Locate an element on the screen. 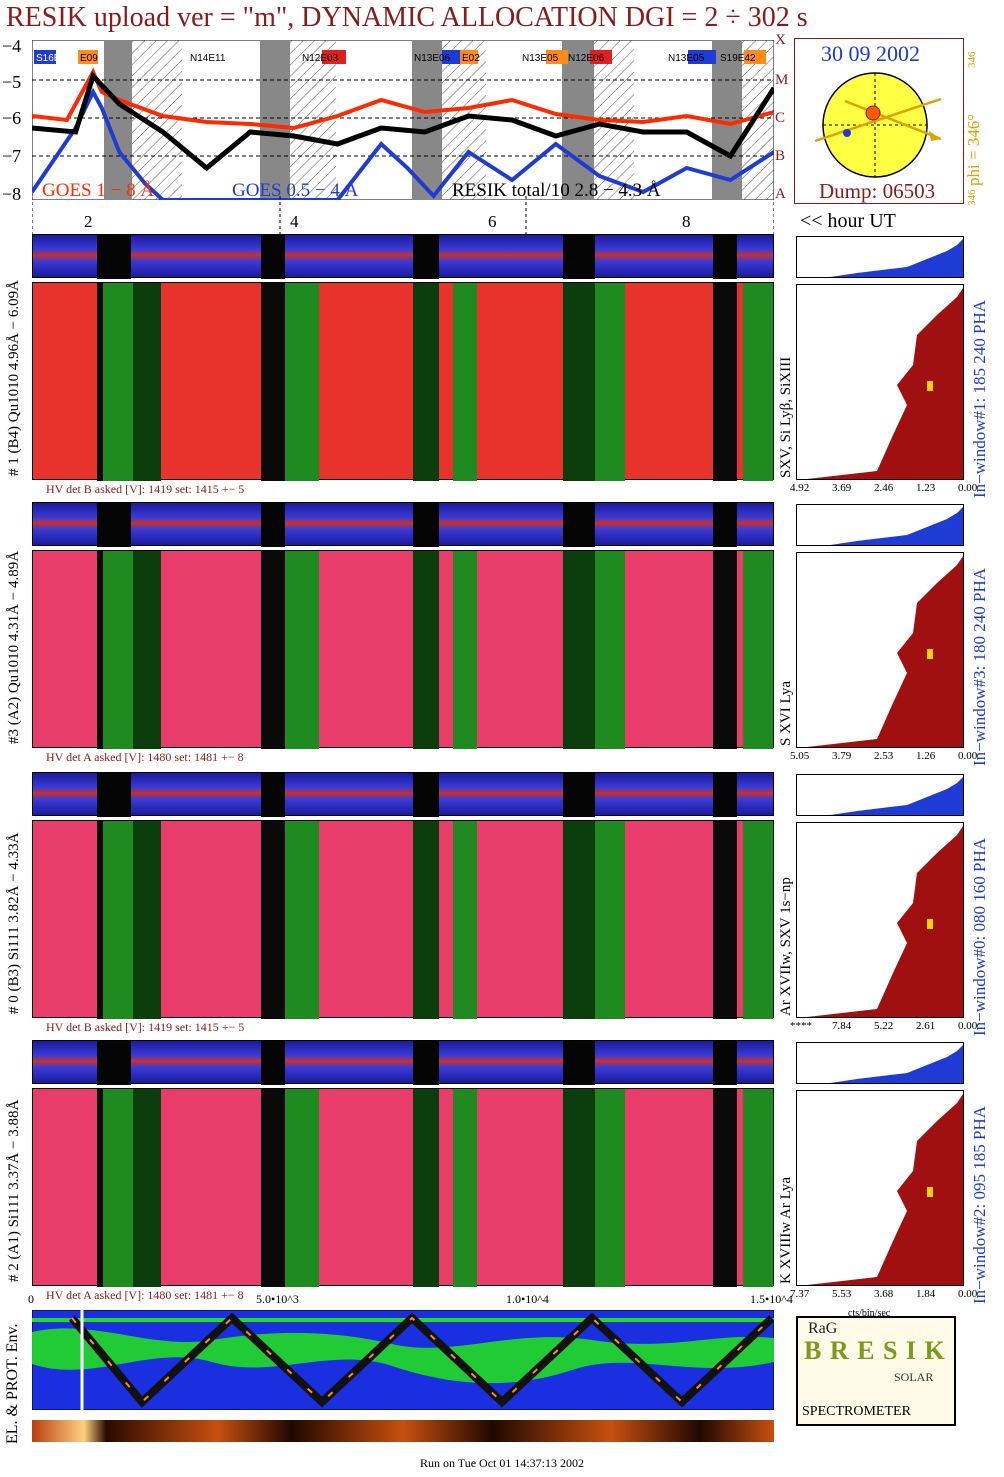 The image size is (1004, 1477). hist-tick: 2.46 is located at coordinates (884, 488).